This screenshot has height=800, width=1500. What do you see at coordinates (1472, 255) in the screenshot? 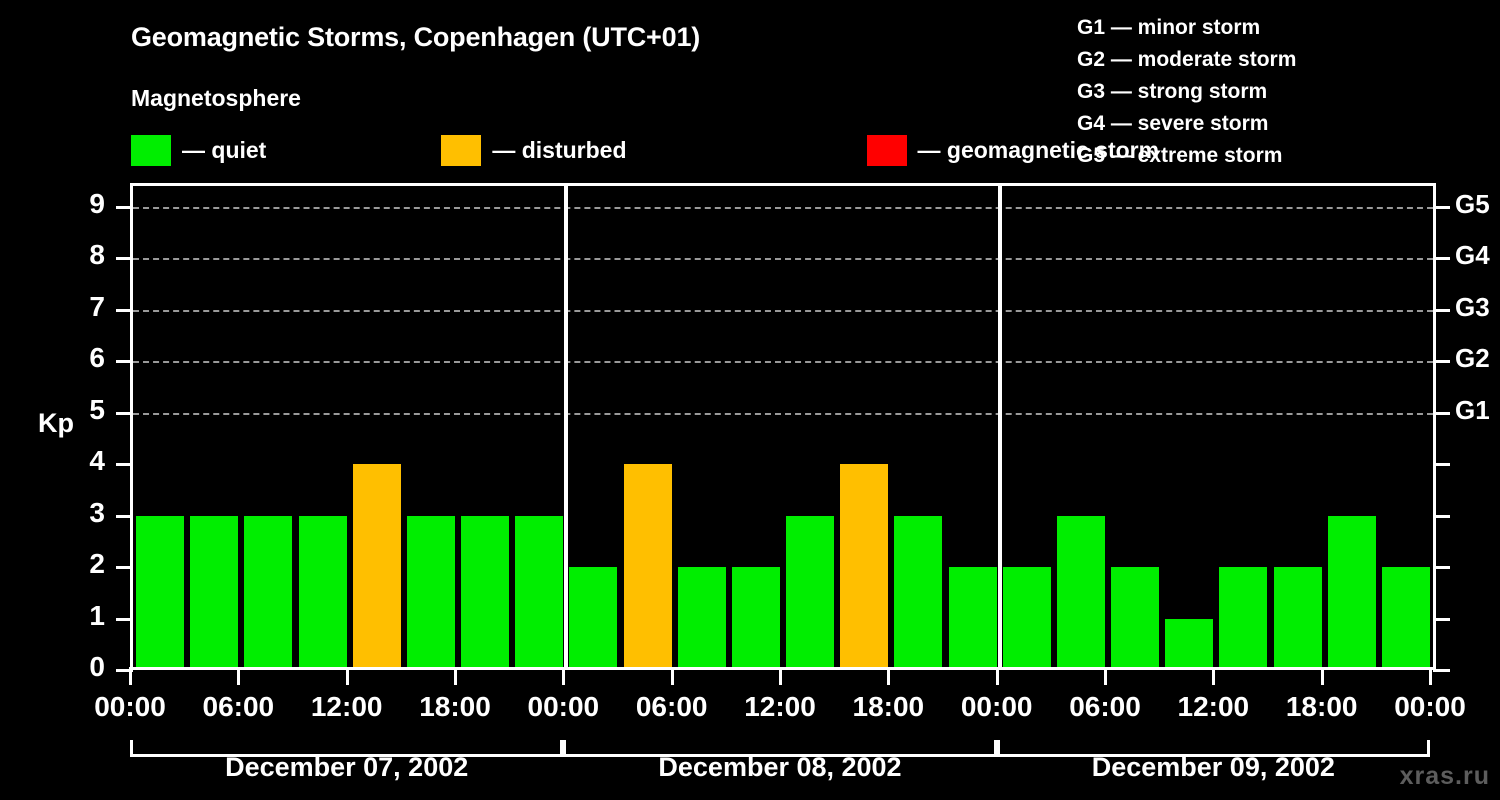
I see `g-axis-label-G4: G4` at bounding box center [1472, 255].